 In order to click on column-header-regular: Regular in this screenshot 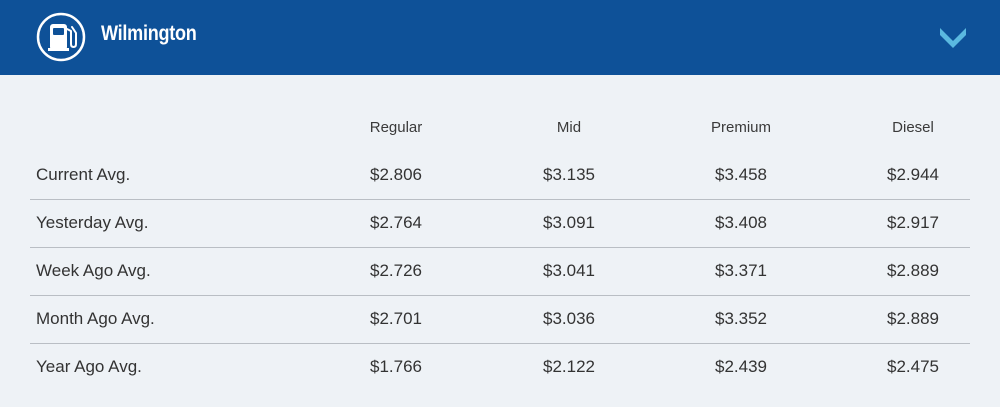, I will do `click(396, 127)`.